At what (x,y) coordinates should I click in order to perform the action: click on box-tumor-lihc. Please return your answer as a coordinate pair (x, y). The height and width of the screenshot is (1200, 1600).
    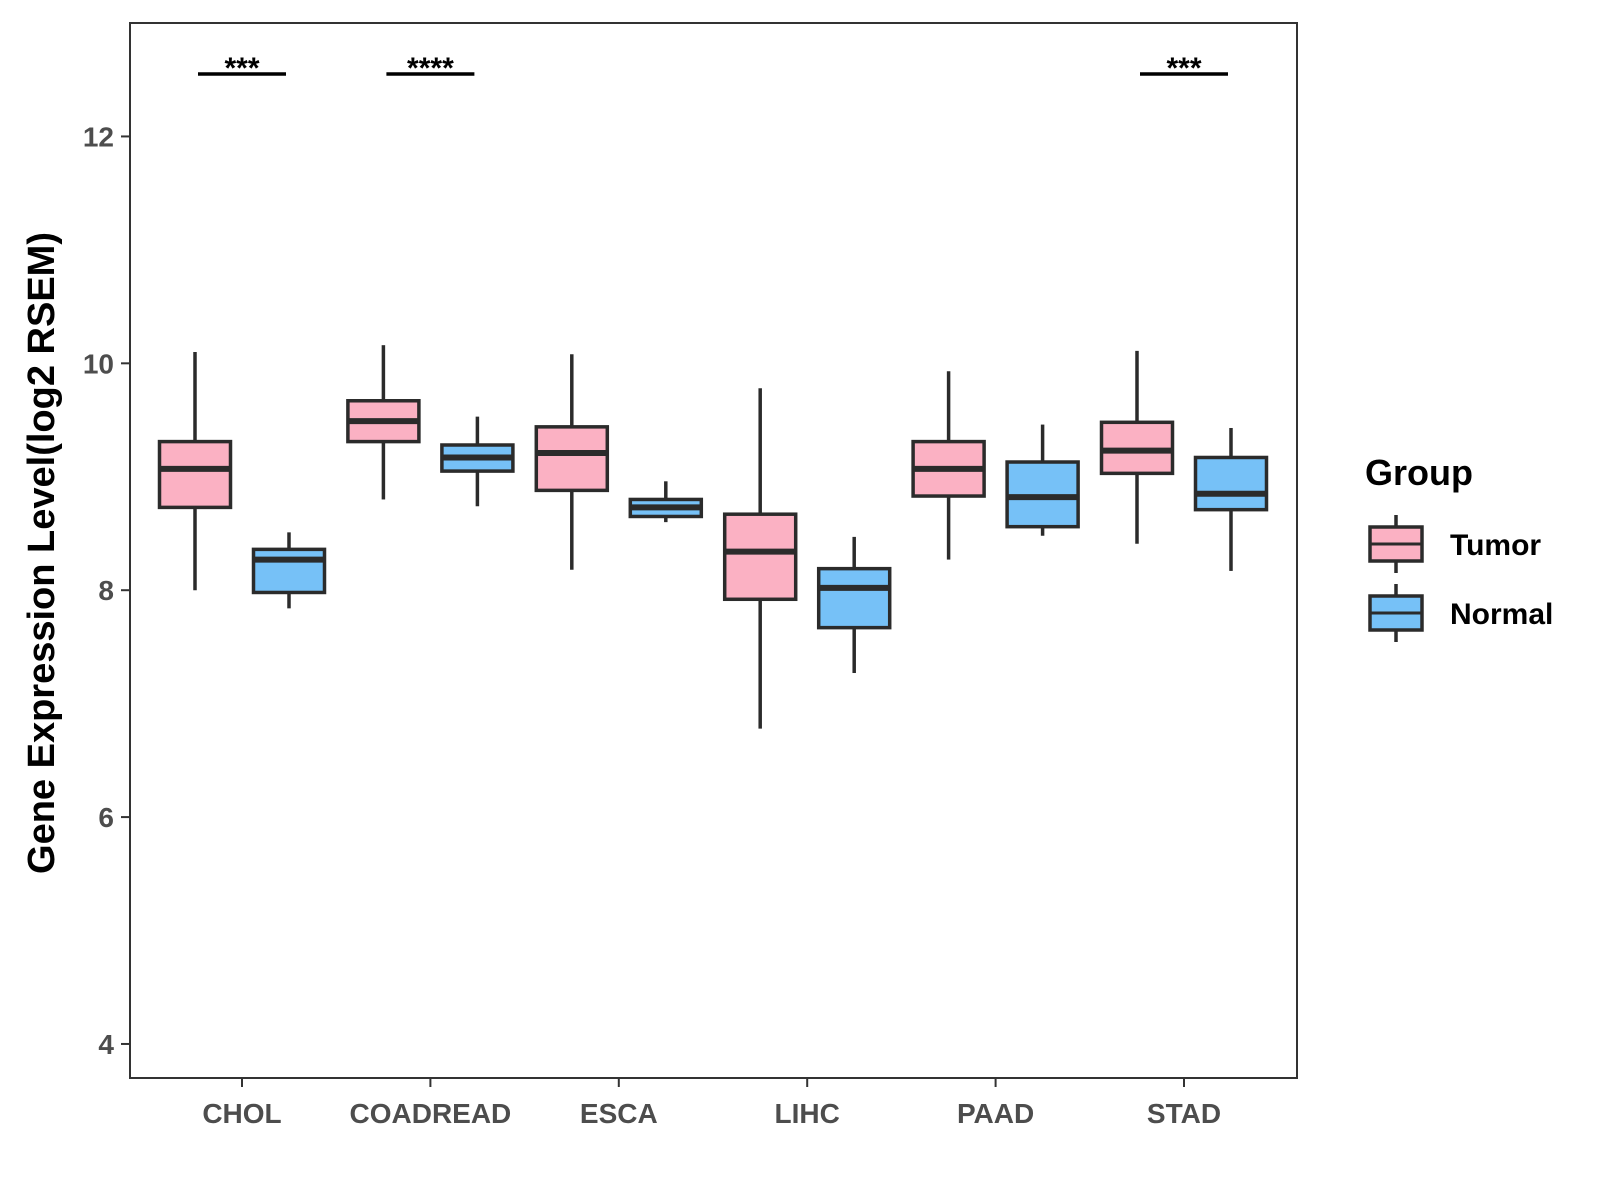
    Looking at the image, I should click on (760, 558).